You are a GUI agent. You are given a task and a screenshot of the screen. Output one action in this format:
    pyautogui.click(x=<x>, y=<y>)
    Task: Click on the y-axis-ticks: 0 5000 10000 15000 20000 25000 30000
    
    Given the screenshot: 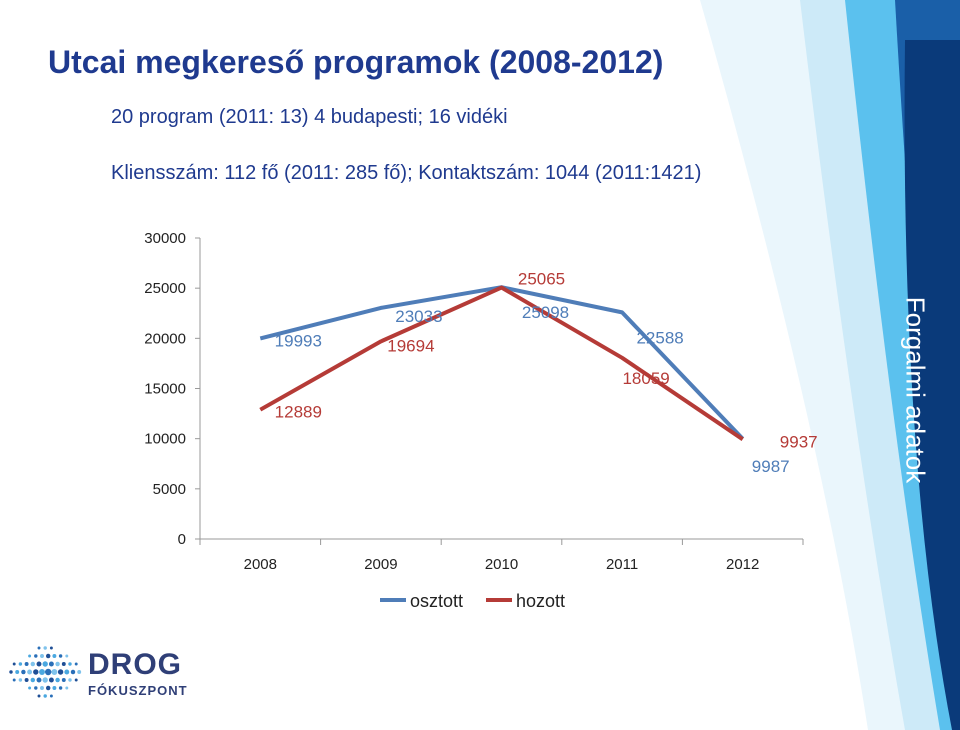 What is the action you would take?
    pyautogui.click(x=172, y=389)
    